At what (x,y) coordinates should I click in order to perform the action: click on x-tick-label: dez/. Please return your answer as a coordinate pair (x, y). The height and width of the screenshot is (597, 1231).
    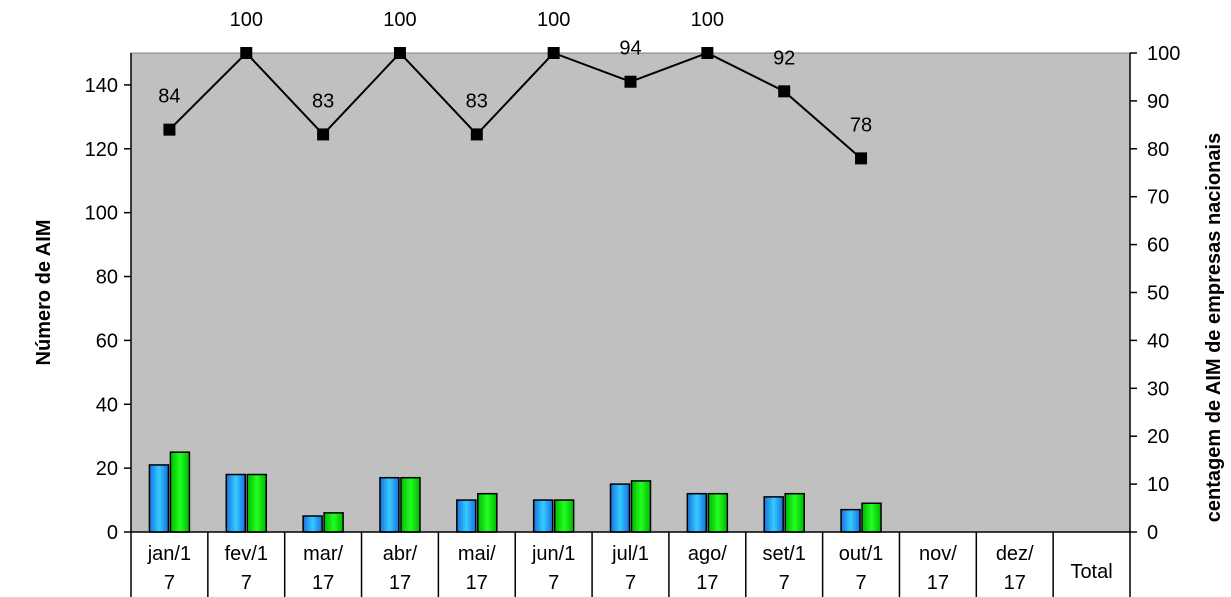
    Looking at the image, I should click on (1015, 554).